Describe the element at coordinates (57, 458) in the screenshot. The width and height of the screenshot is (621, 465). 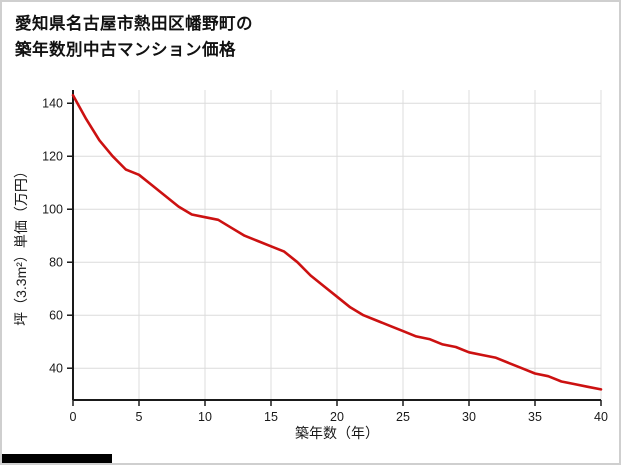
I see `footer-bar` at that location.